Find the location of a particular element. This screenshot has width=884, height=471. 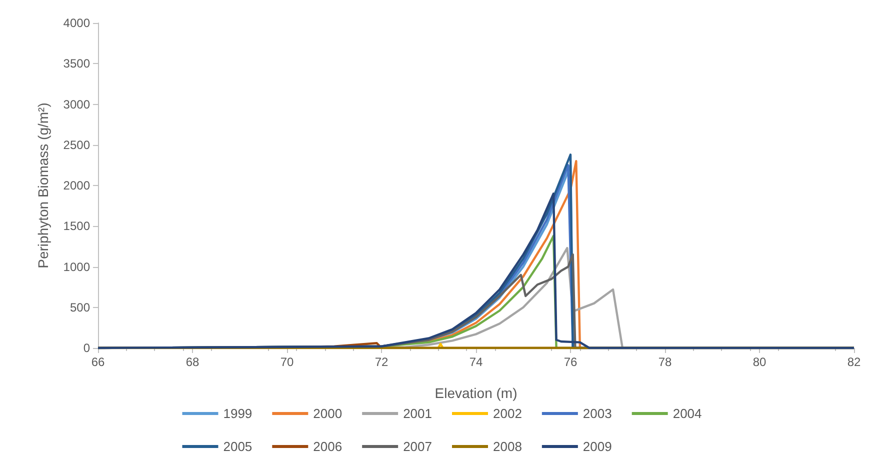

x-tick-label: 80 is located at coordinates (759, 362).